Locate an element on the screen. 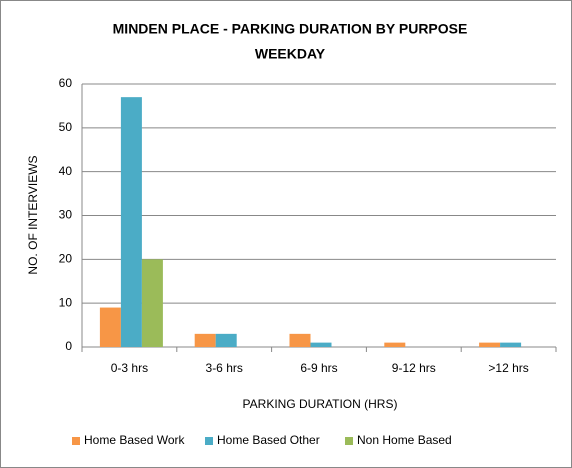  chart-title: WEEKDAY is located at coordinates (290, 54).